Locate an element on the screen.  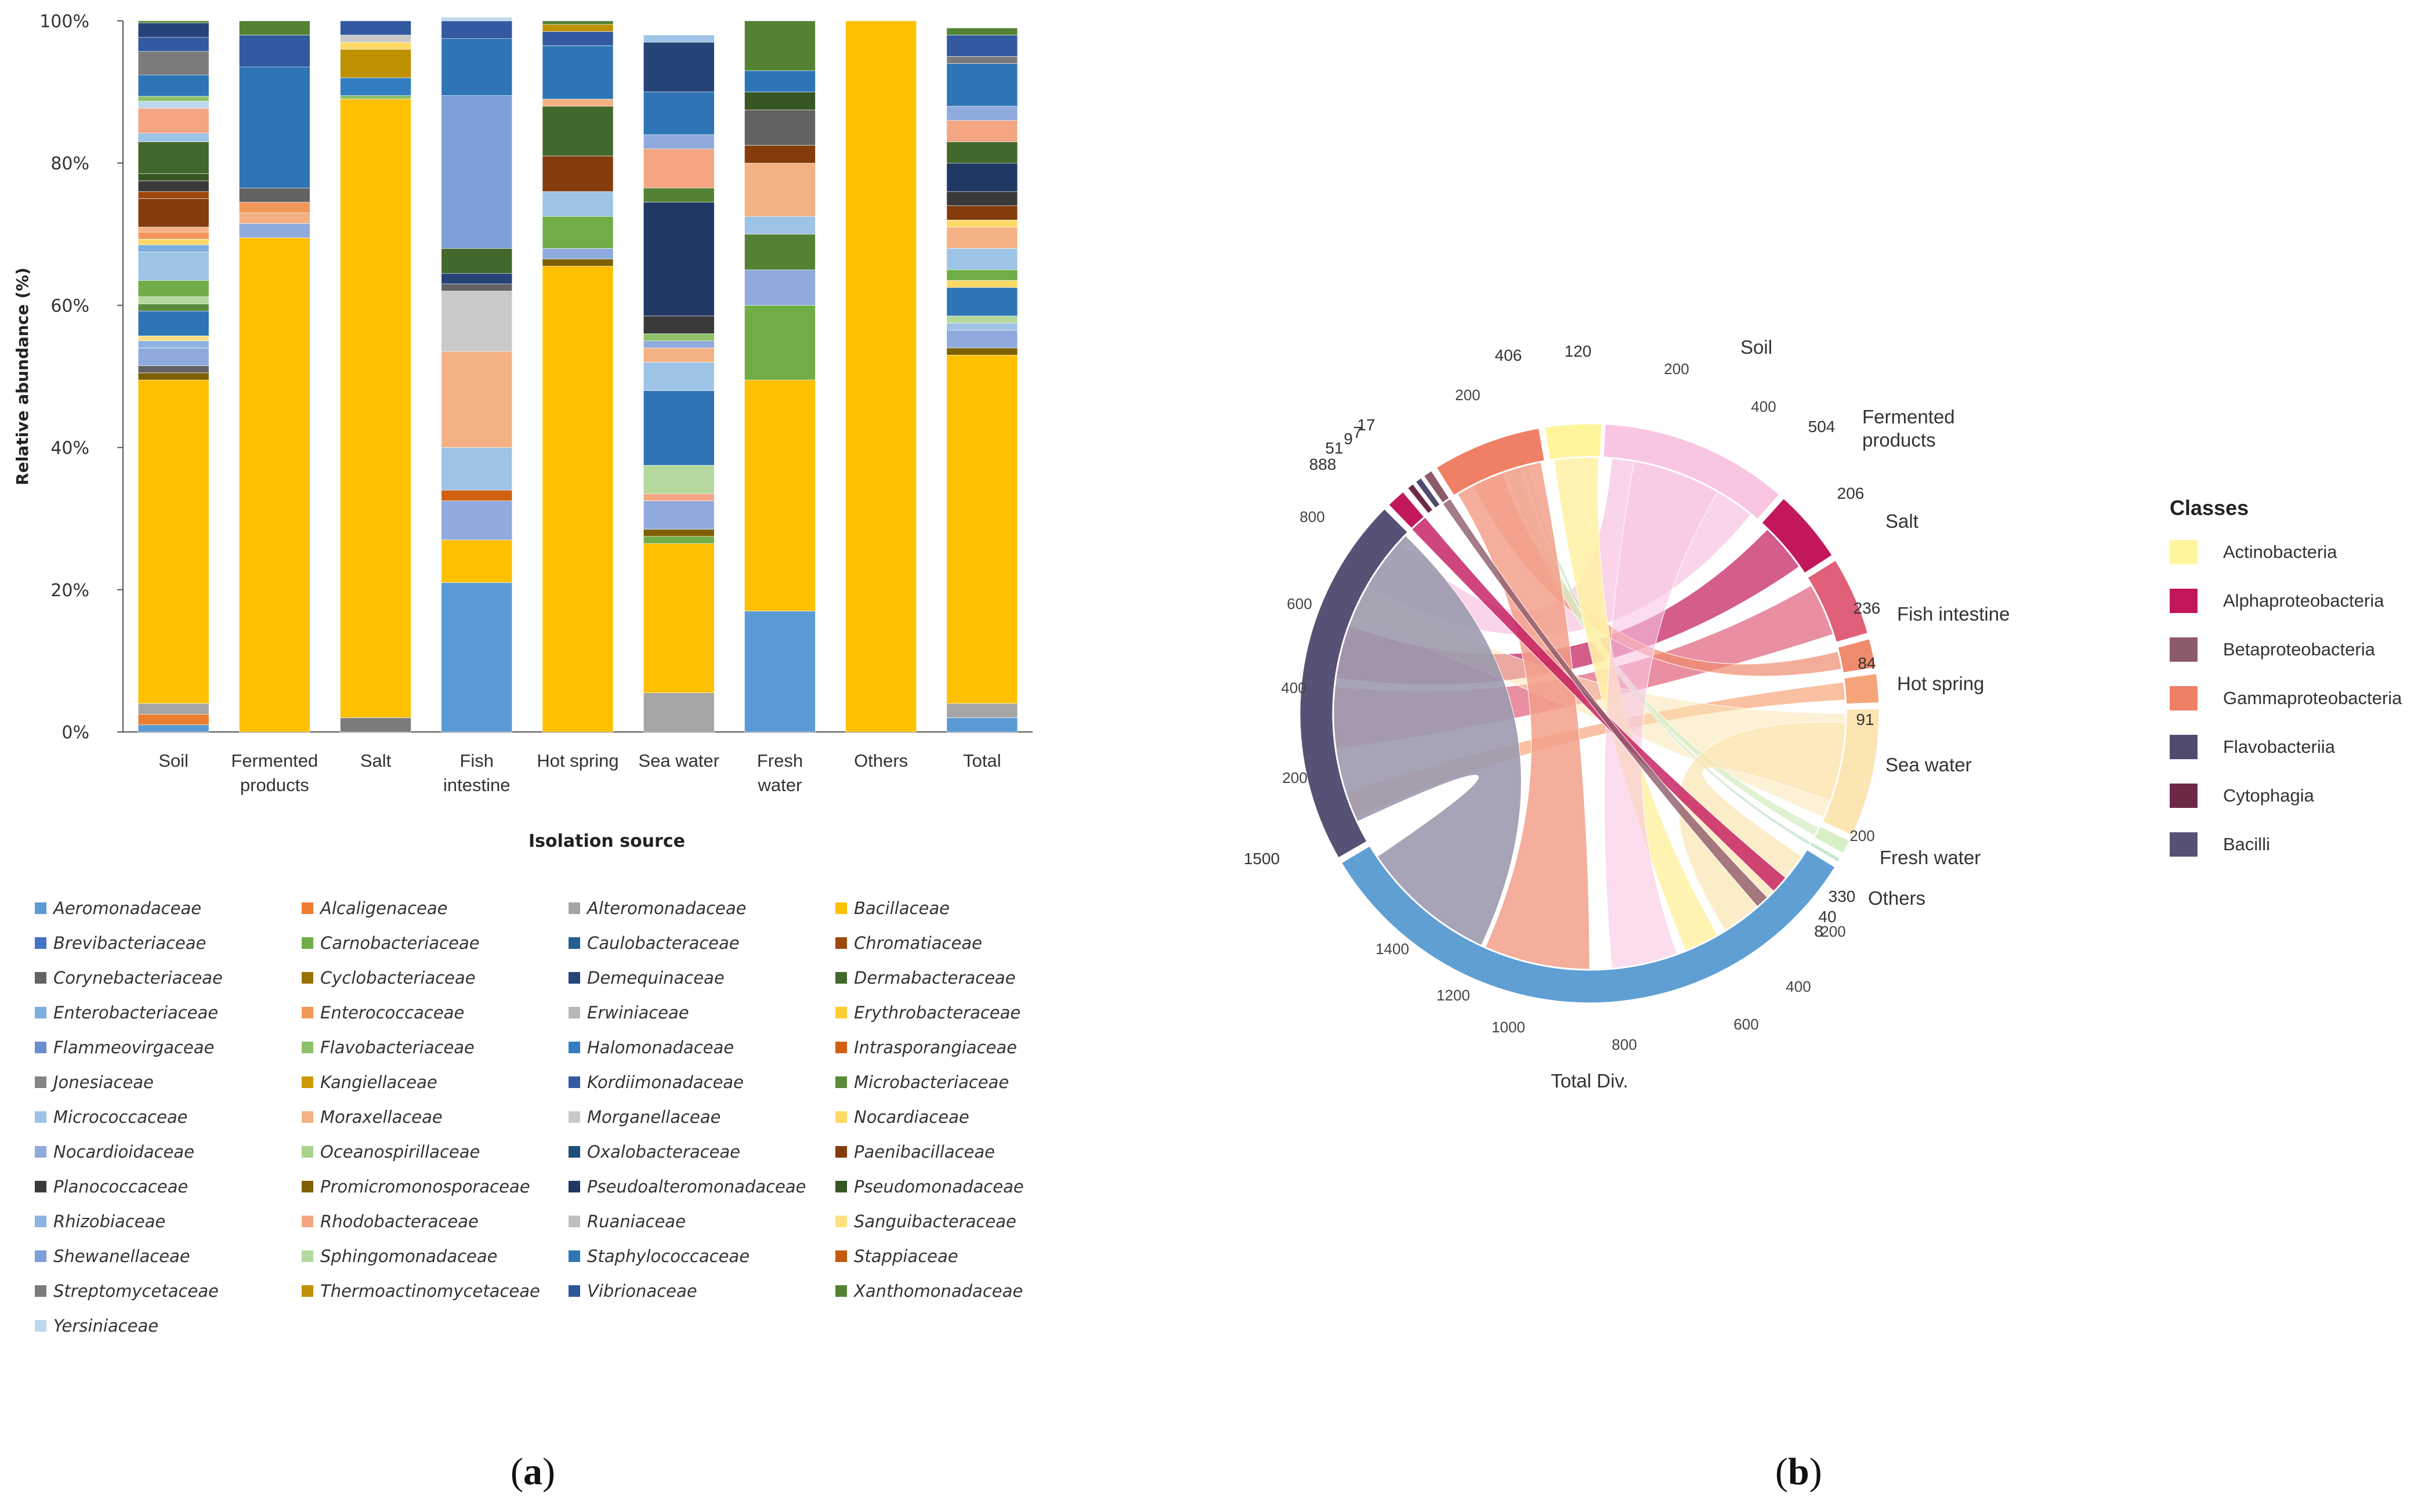
end-value-label: 9 is located at coordinates (1348, 439).